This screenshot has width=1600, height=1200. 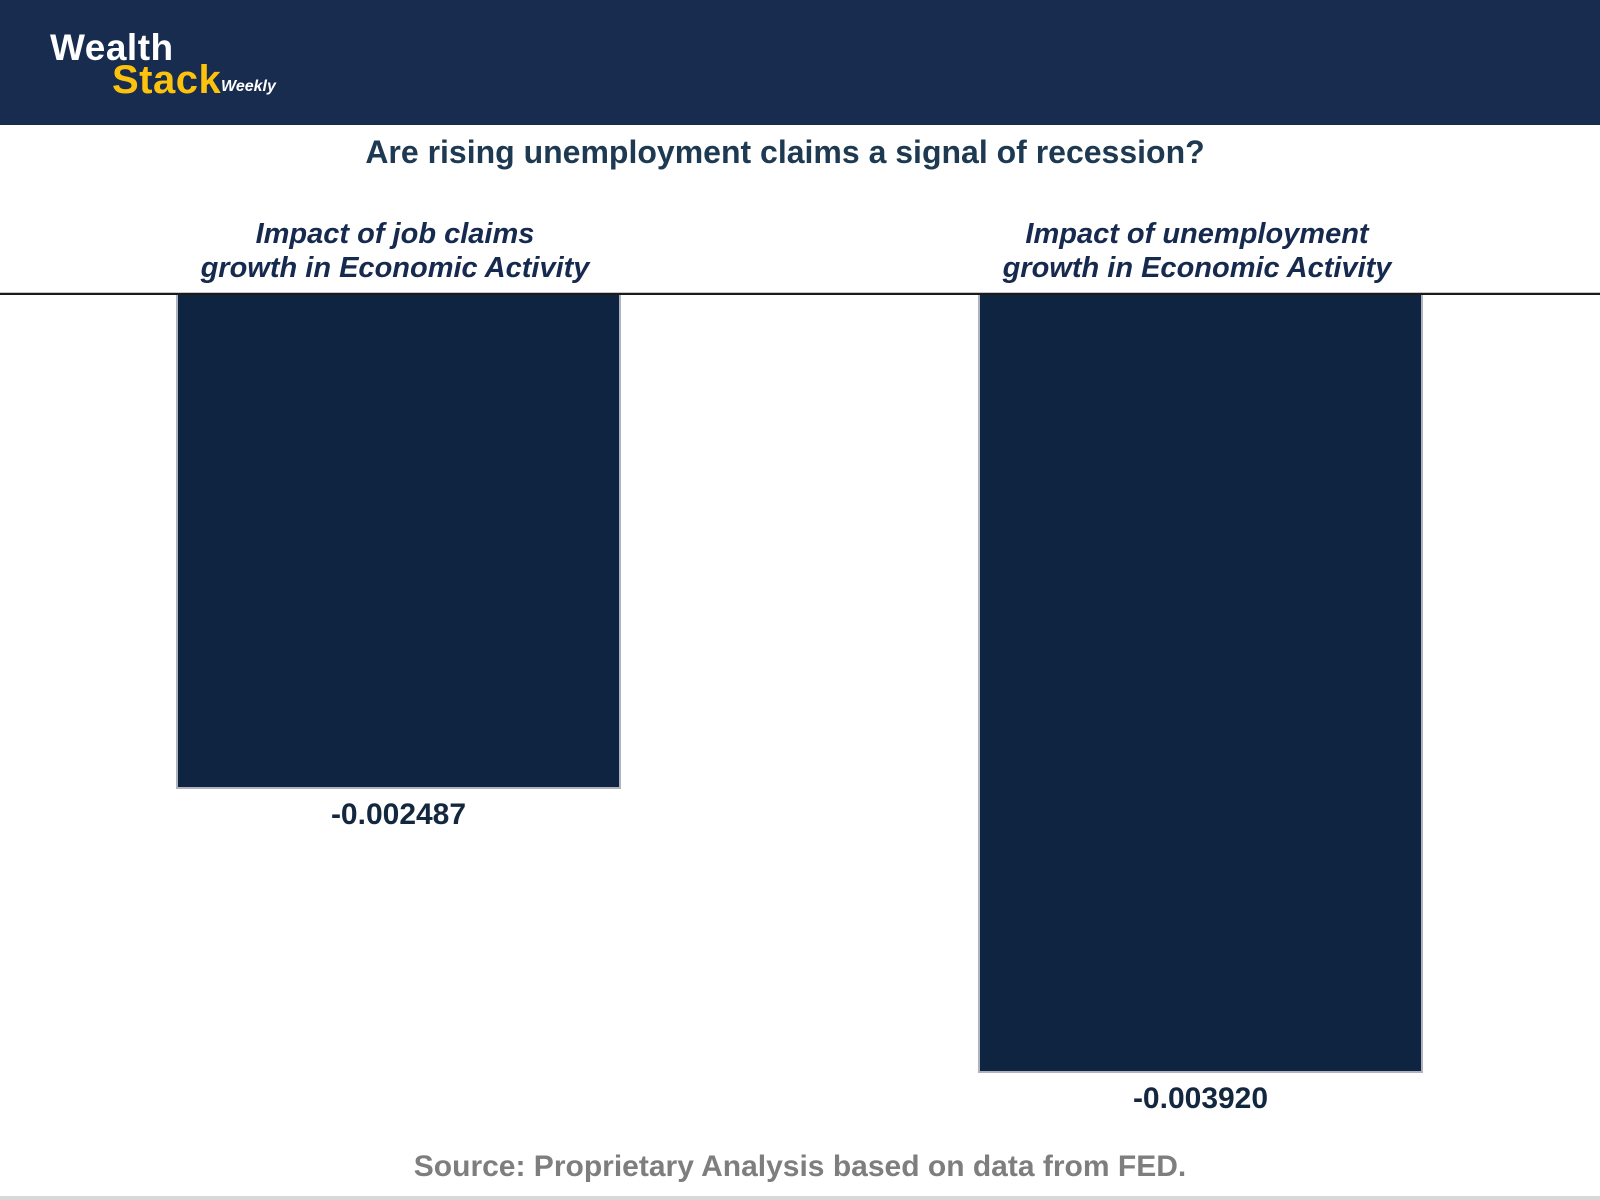 What do you see at coordinates (167, 80) in the screenshot?
I see `logo-text-stack: Stack` at bounding box center [167, 80].